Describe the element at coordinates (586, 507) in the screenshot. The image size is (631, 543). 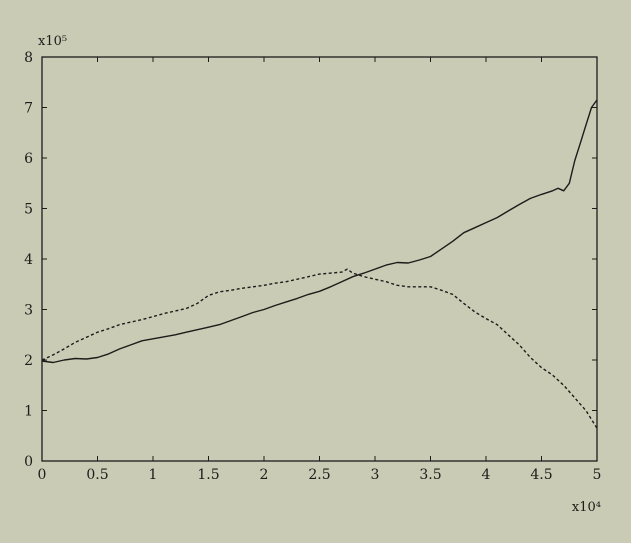
I see `x-exponent-label: x10⁴` at that location.